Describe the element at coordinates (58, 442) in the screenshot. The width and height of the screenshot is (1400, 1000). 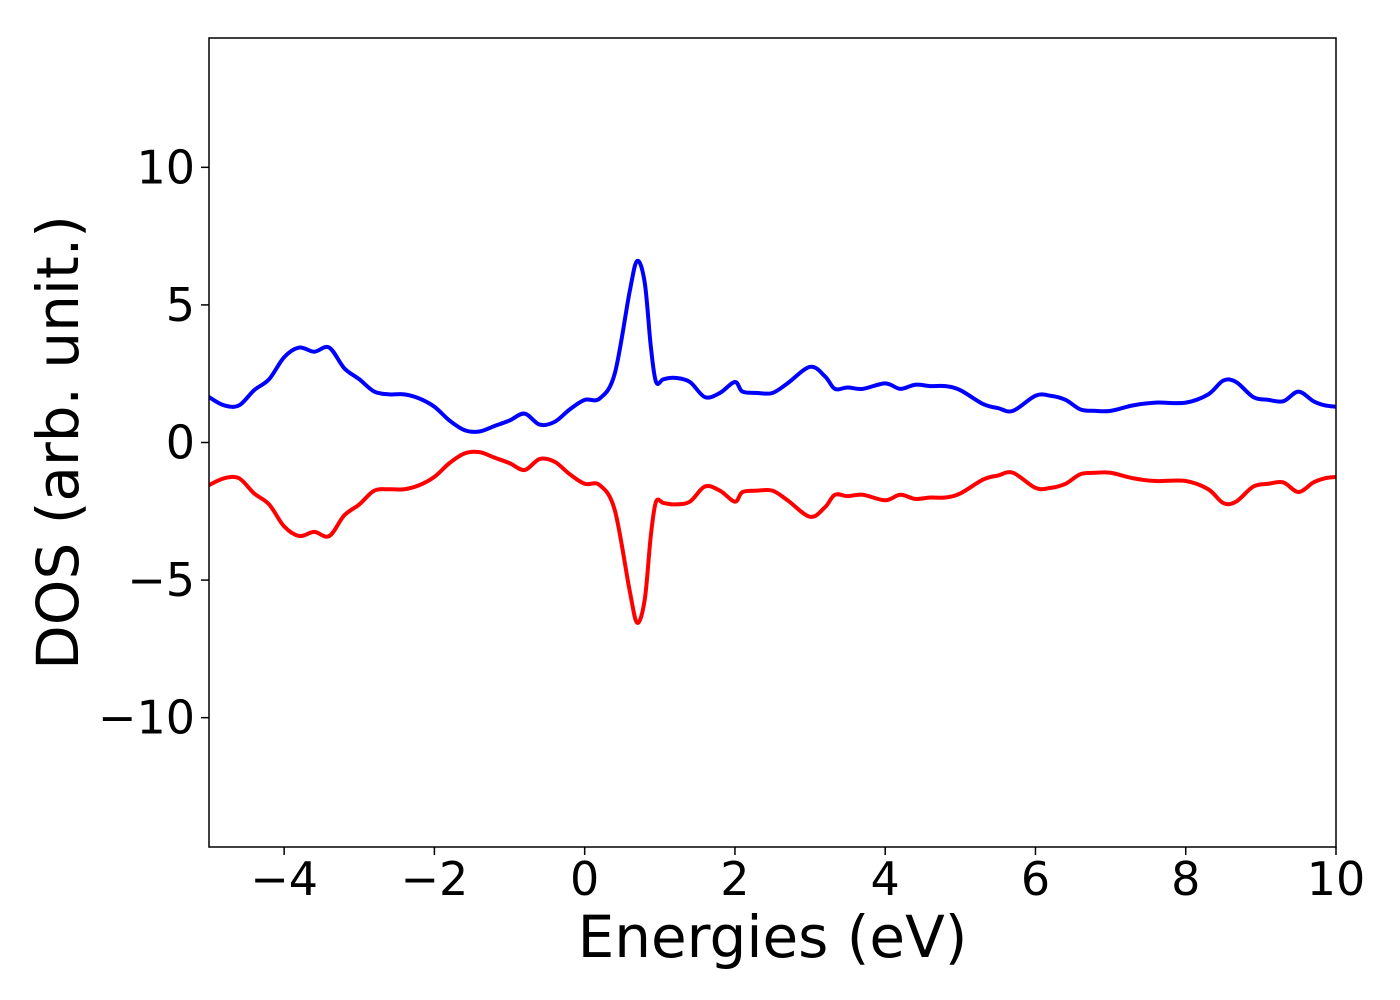
I see `y-axis-label: DOS (arb. unit.)` at that location.